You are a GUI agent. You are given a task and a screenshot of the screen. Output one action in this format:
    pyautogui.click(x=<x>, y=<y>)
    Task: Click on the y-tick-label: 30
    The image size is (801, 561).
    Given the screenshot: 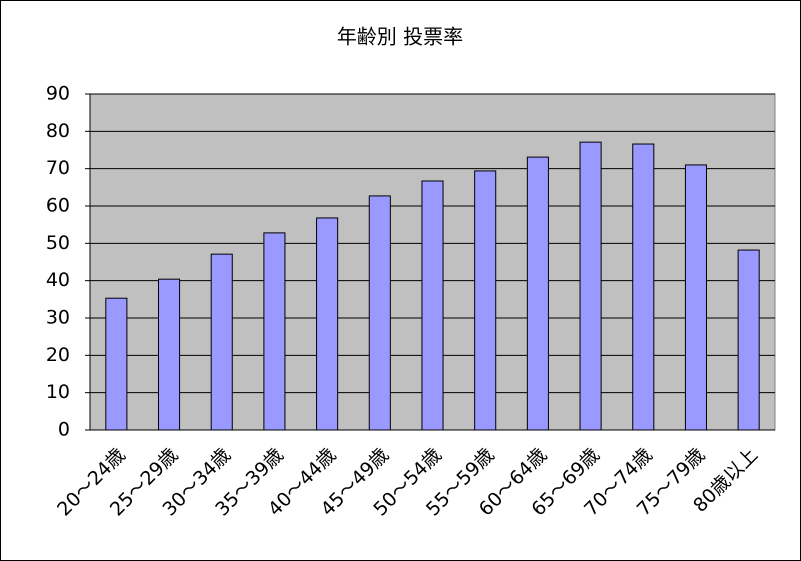 What is the action you would take?
    pyautogui.click(x=58, y=318)
    